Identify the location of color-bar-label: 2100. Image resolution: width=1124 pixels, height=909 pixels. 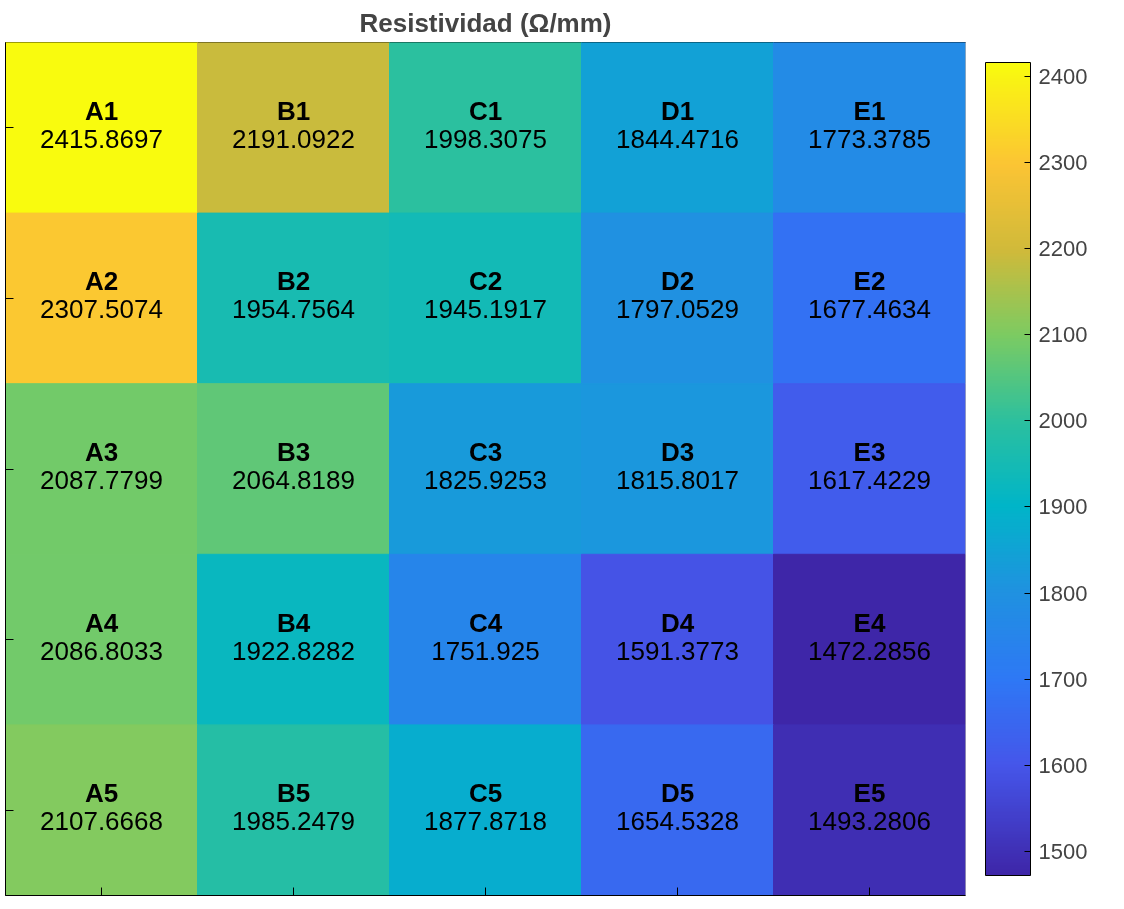
(1063, 335).